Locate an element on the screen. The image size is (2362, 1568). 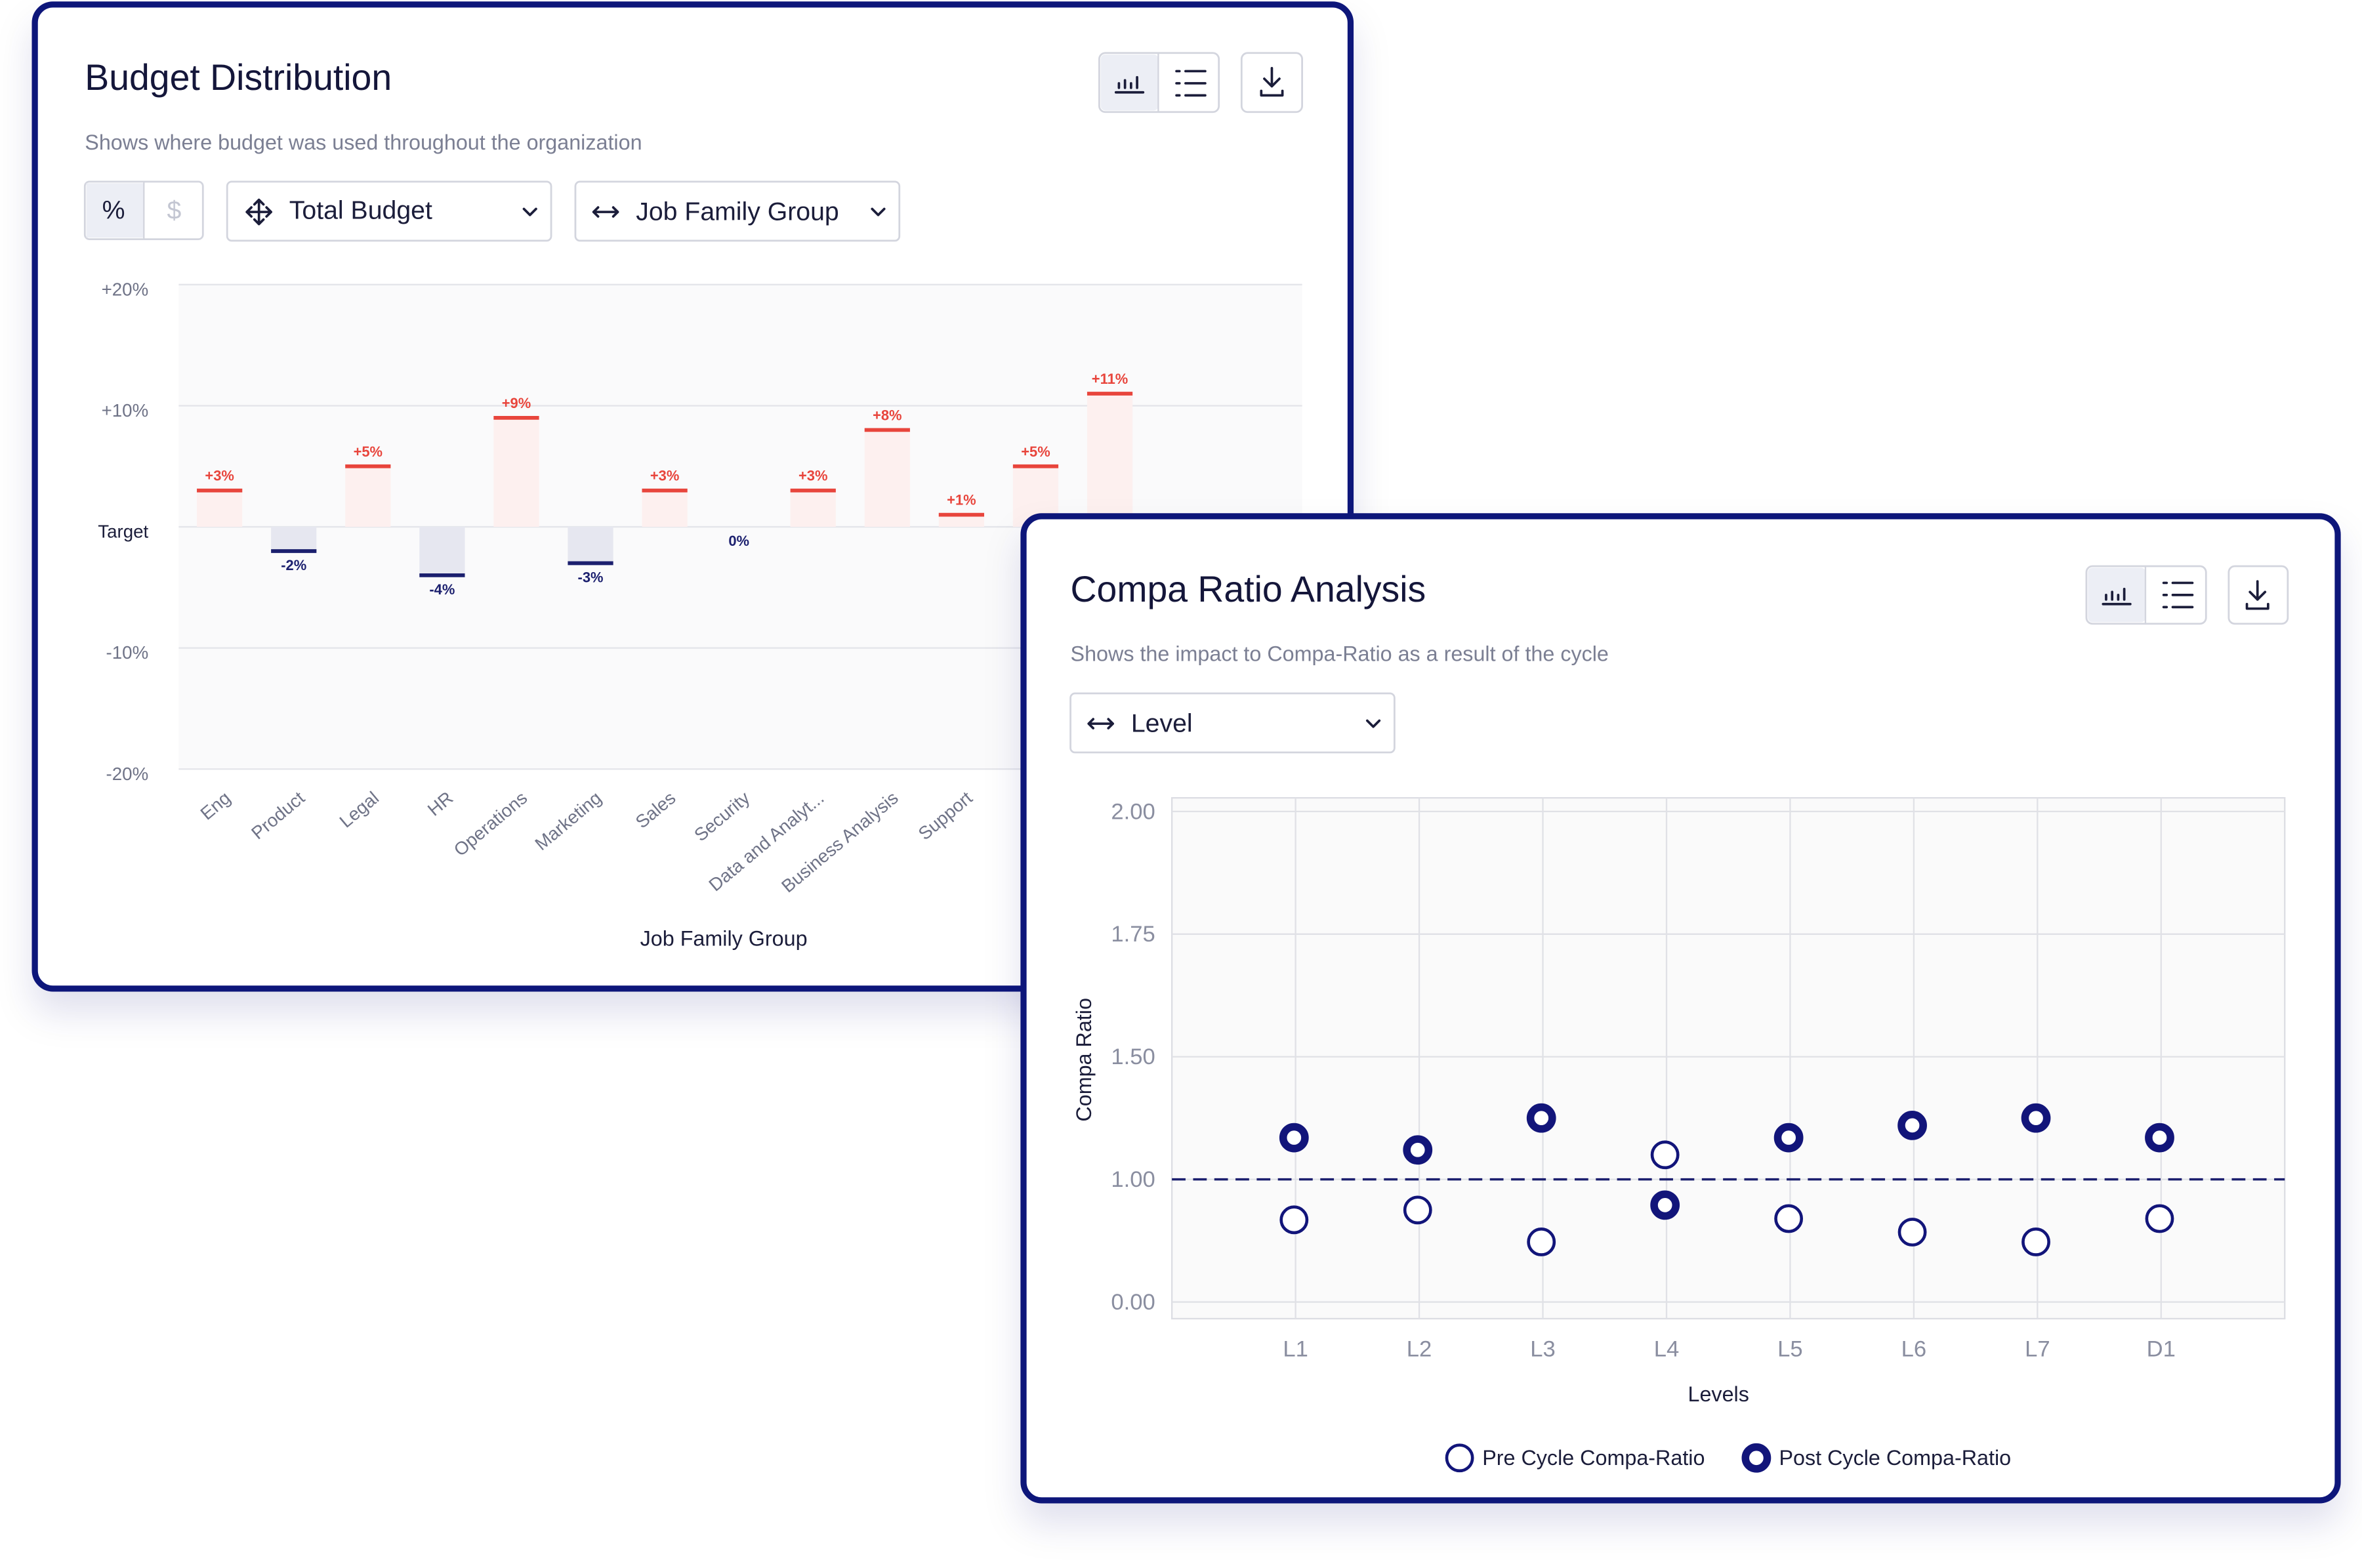
unit-option: % is located at coordinates (113, 210).